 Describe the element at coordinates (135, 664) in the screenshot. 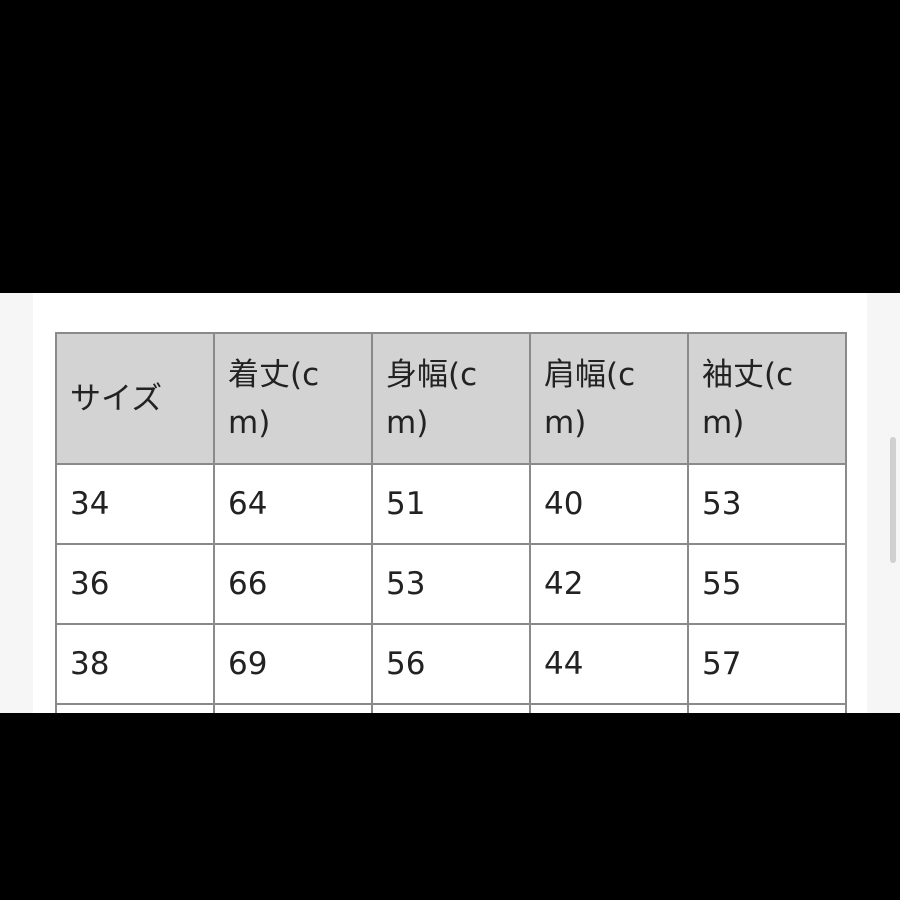

I see `cell-size: 38` at that location.